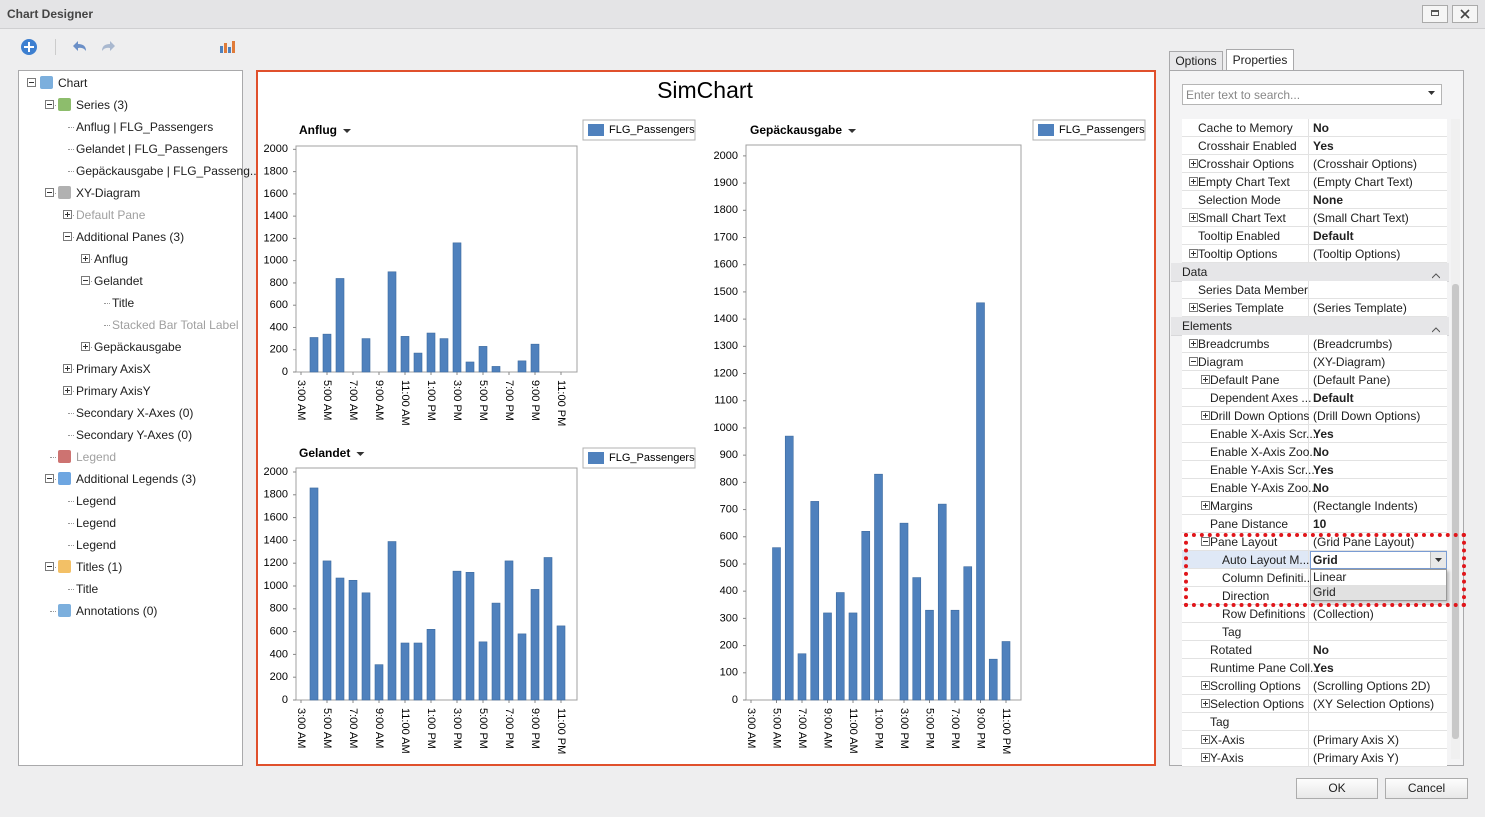 The image size is (1485, 817). What do you see at coordinates (118, 281) in the screenshot?
I see `tree-item: Gelandet` at bounding box center [118, 281].